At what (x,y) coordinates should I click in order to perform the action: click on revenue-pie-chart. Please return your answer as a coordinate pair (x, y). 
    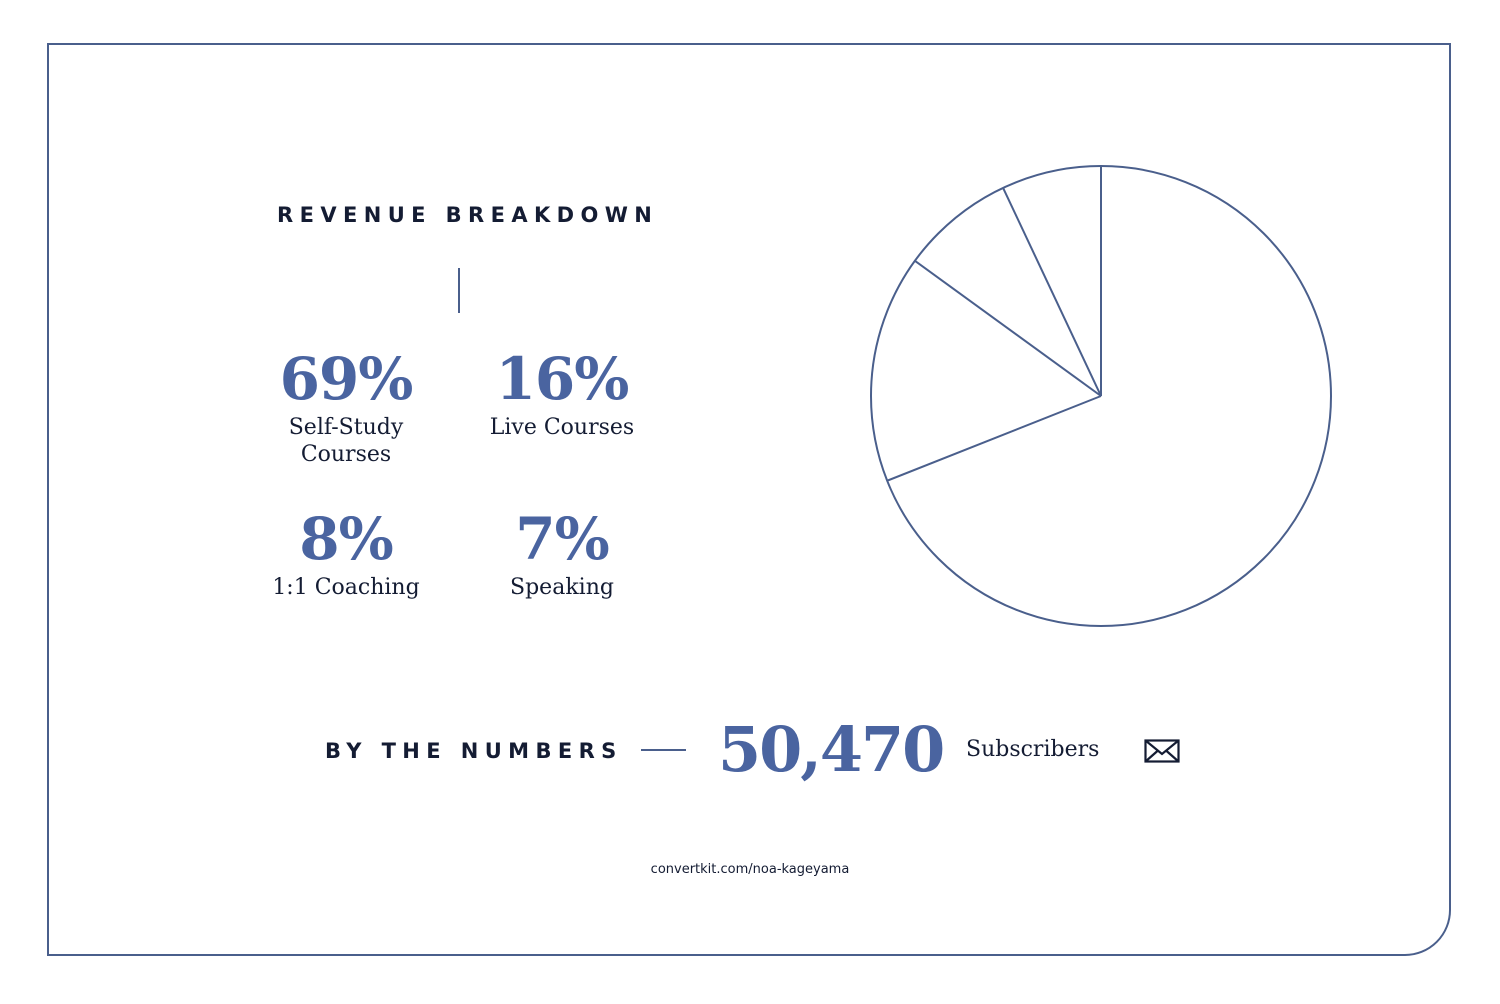
    Looking at the image, I should click on (1101, 396).